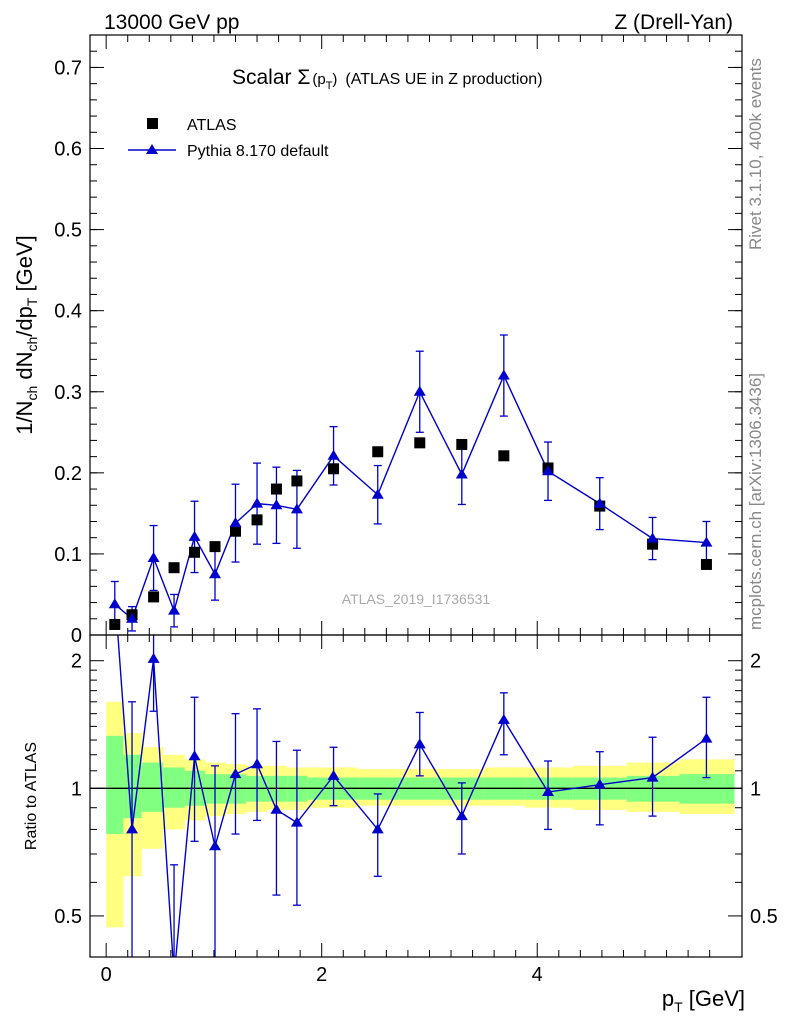 The height and width of the screenshot is (1024, 786). What do you see at coordinates (764, 917) in the screenshot?
I see `ratio-y-tick-label-right: 0.5` at bounding box center [764, 917].